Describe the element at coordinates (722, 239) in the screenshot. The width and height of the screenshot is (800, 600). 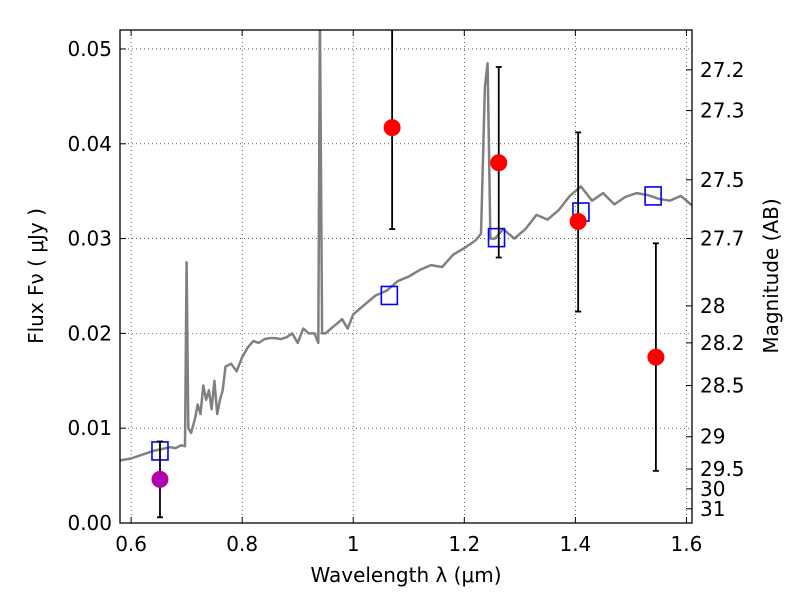
I see `right-tick-label: 27.7` at that location.